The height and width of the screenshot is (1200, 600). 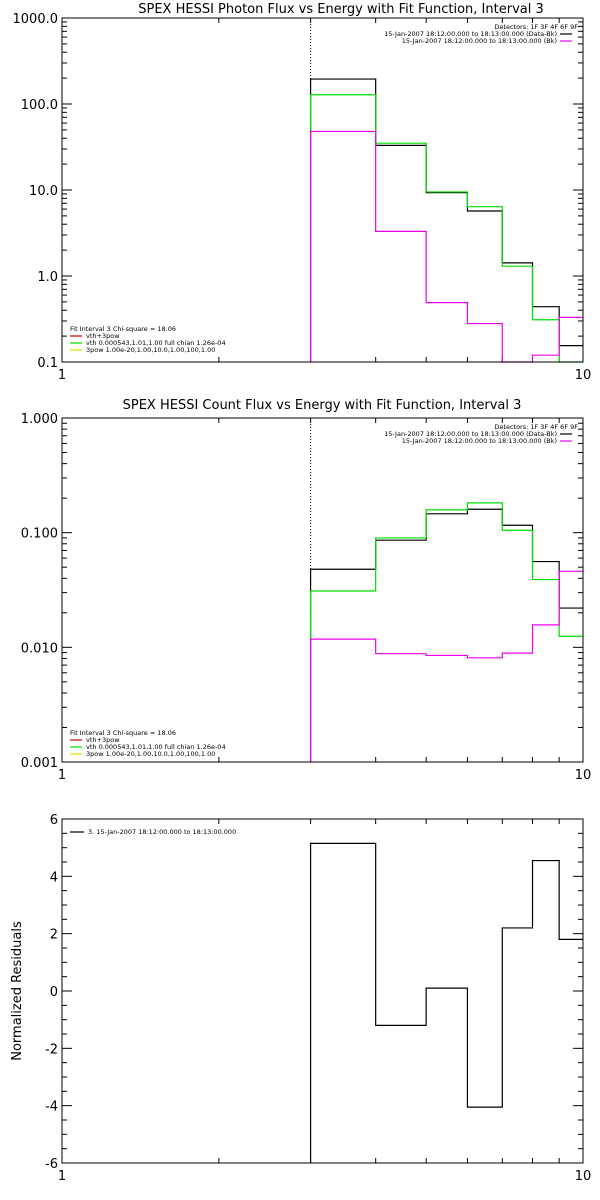 What do you see at coordinates (62, 775) in the screenshot?
I see `count-x-tick-label: 1` at bounding box center [62, 775].